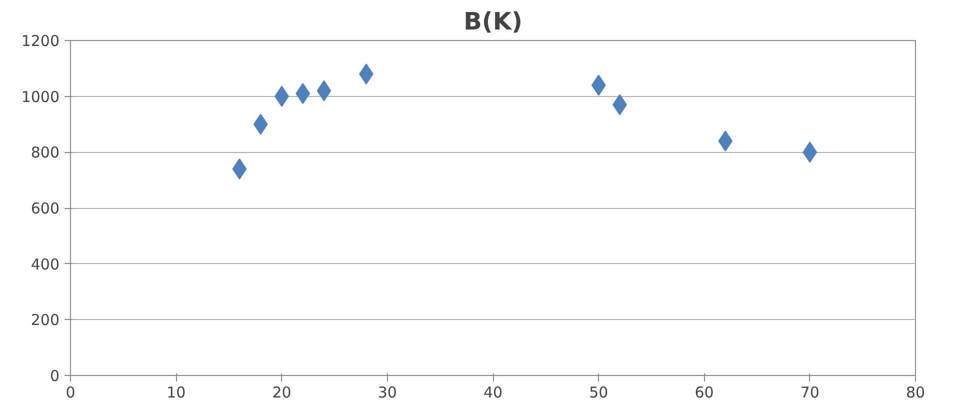  I want to click on x-tick-label: 80, so click(916, 393).